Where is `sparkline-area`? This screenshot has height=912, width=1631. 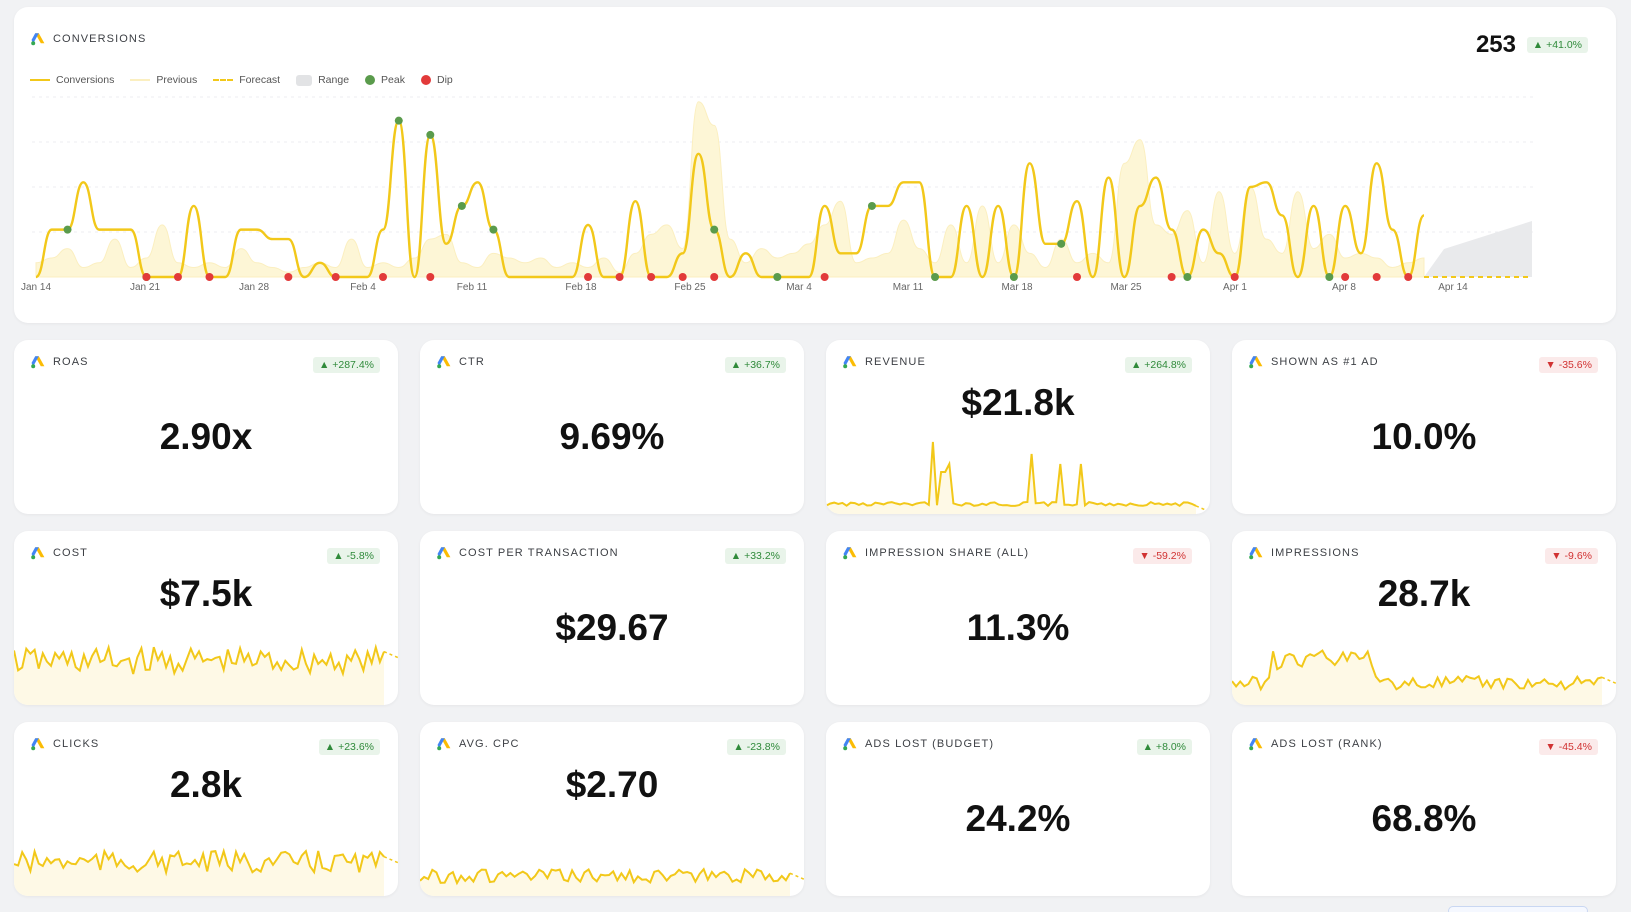
sparkline-area is located at coordinates (605, 882).